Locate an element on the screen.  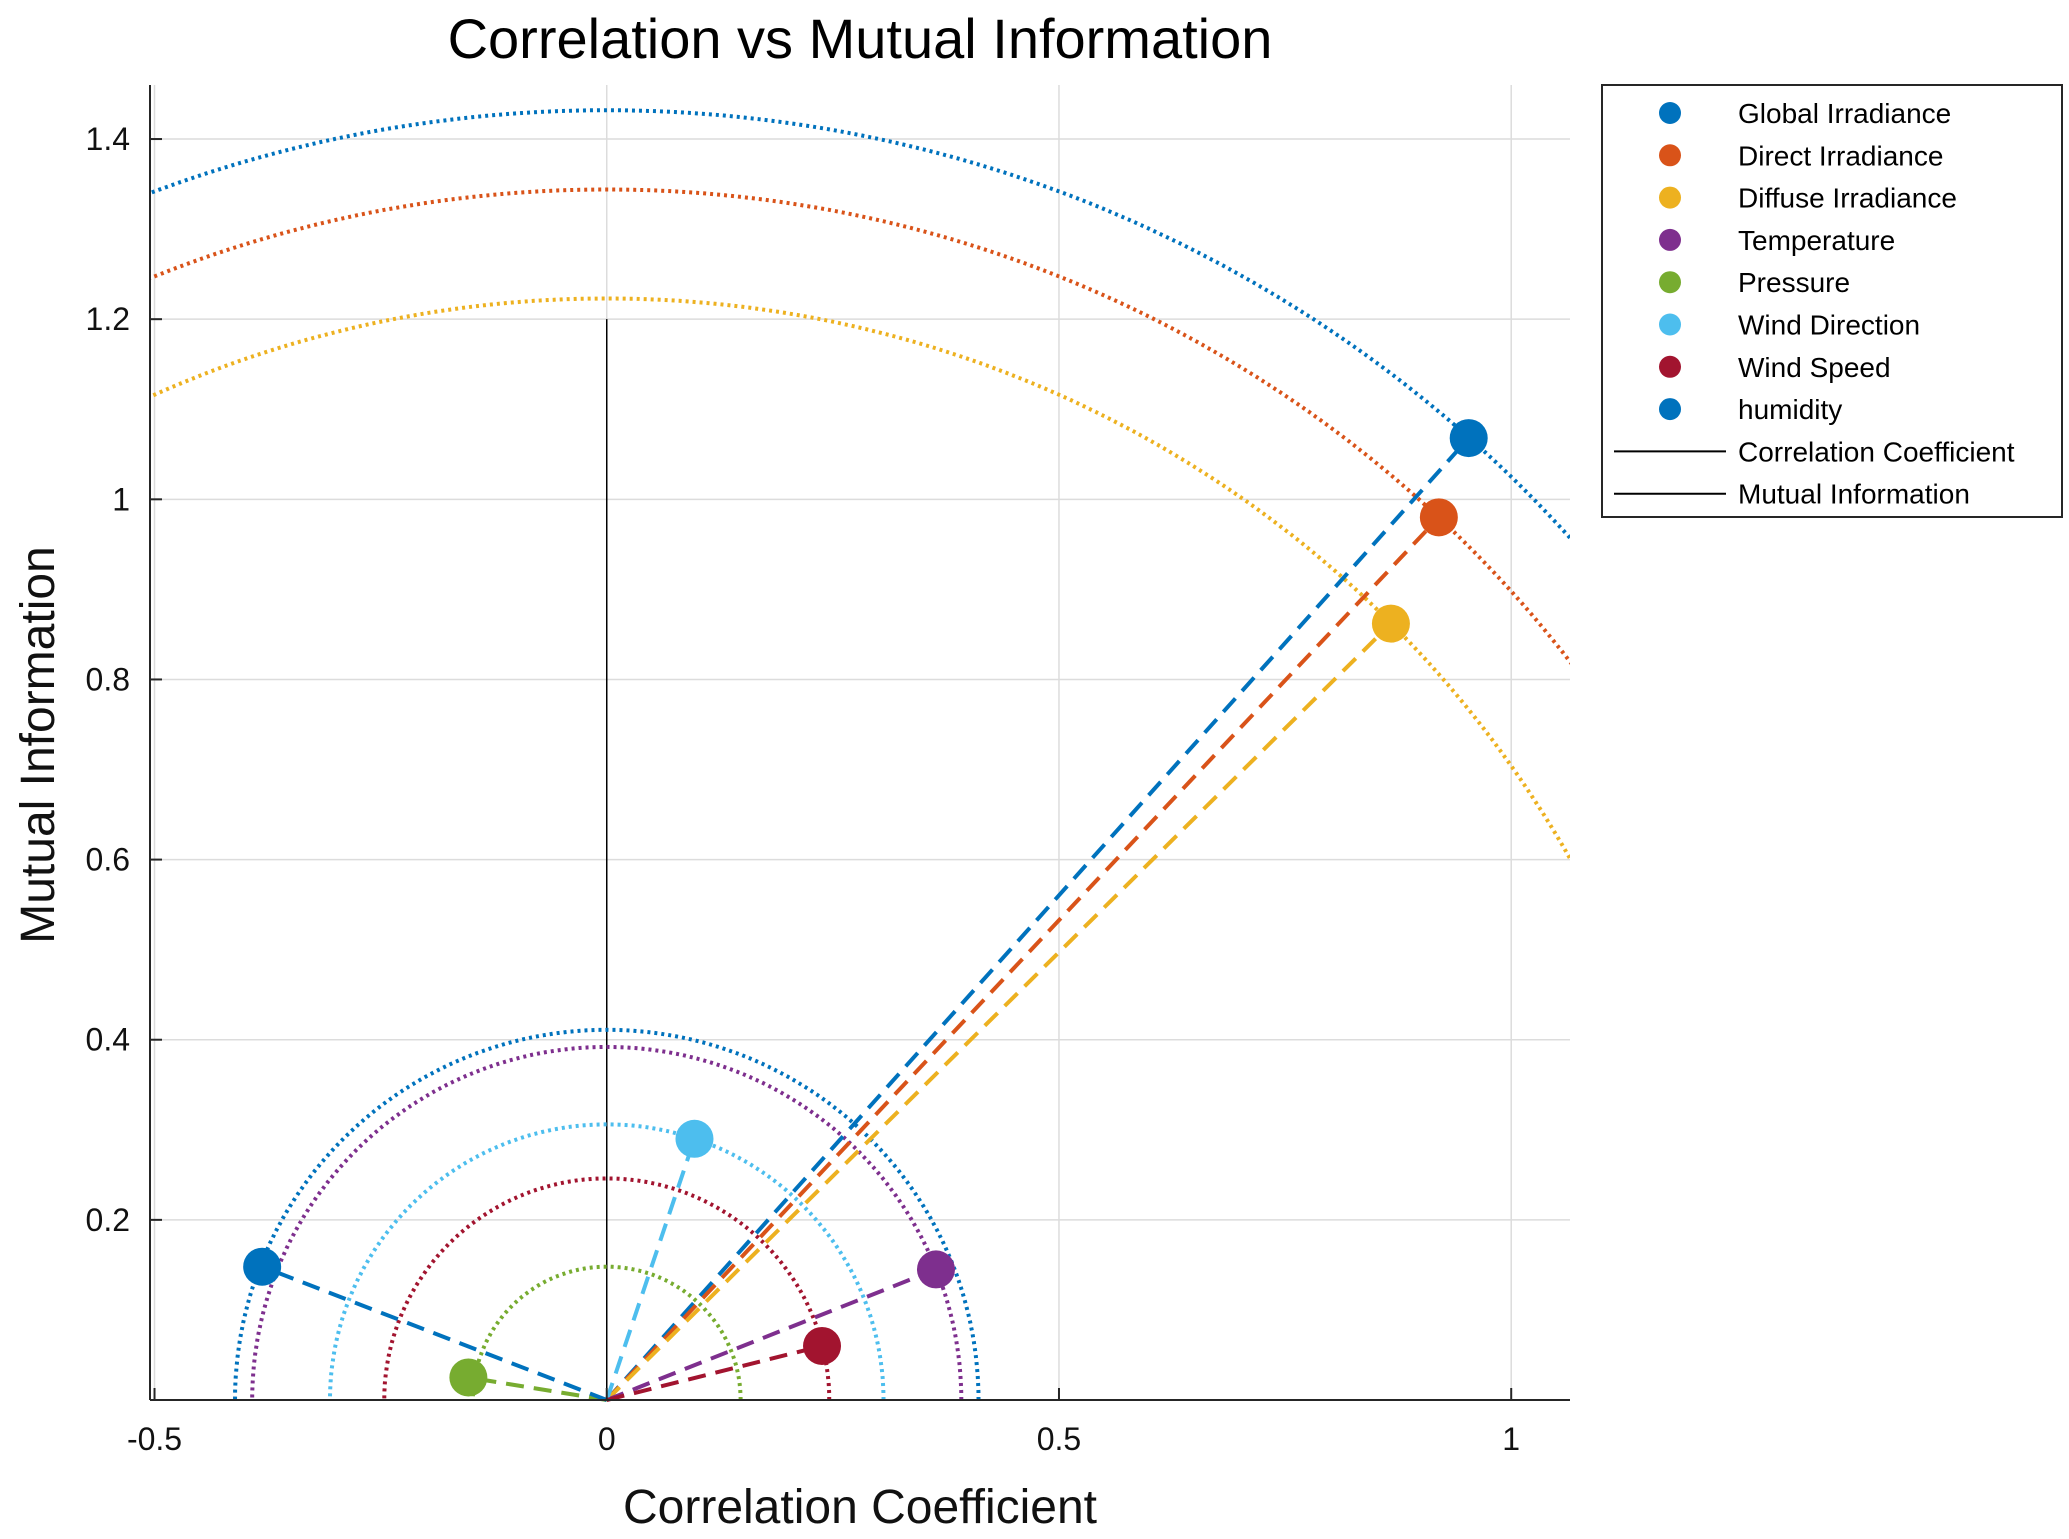
legend-marker-humidity is located at coordinates (1670, 409).